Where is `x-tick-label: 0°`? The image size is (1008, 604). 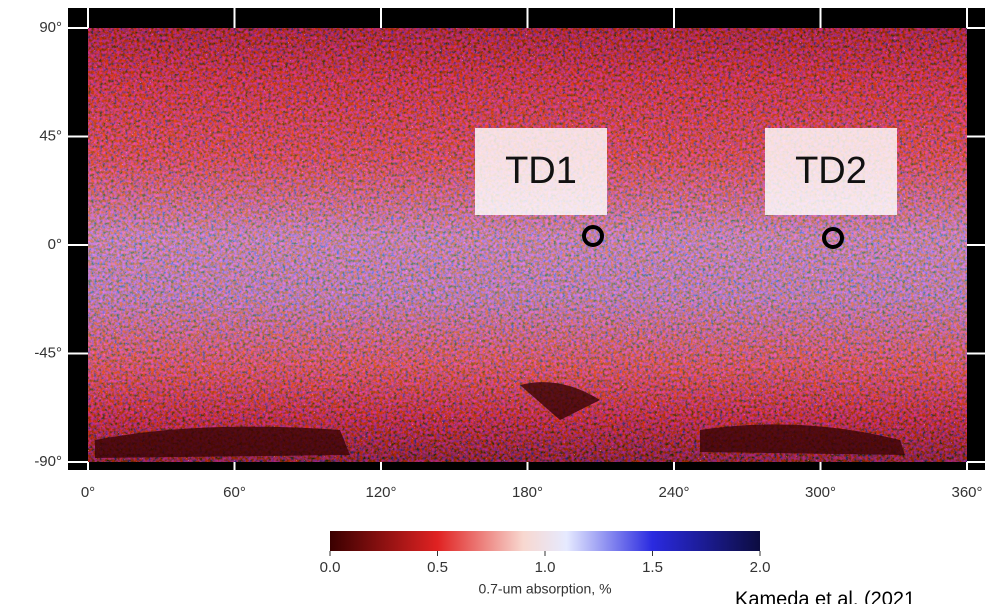 x-tick-label: 0° is located at coordinates (88, 492).